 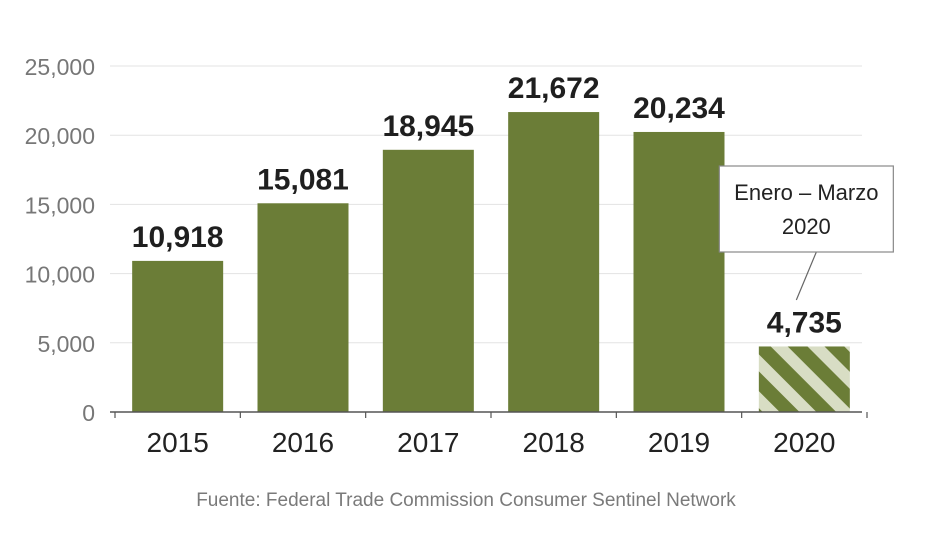 What do you see at coordinates (66, 344) in the screenshot?
I see `y-tick-label: 5,000` at bounding box center [66, 344].